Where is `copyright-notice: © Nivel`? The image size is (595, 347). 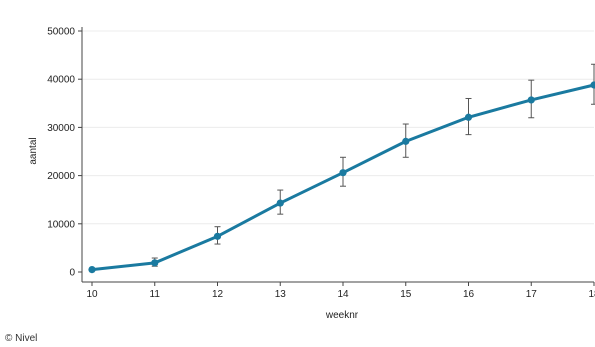 copyright-notice: © Nivel is located at coordinates (21, 338).